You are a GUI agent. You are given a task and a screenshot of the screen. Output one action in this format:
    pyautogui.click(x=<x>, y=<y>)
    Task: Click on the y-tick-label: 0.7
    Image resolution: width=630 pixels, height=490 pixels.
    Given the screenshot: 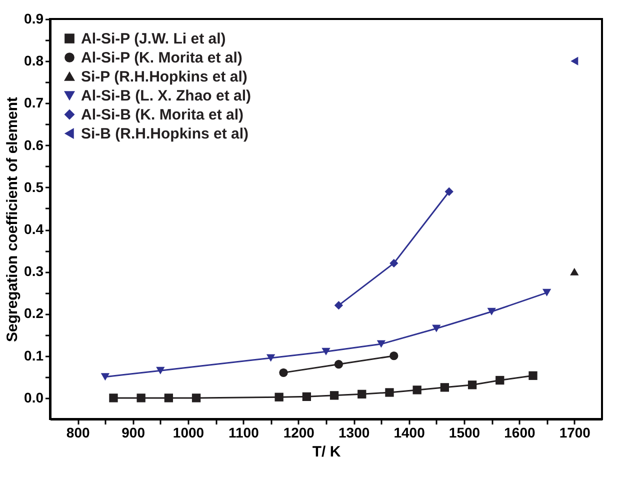 What is the action you would take?
    pyautogui.click(x=34, y=102)
    